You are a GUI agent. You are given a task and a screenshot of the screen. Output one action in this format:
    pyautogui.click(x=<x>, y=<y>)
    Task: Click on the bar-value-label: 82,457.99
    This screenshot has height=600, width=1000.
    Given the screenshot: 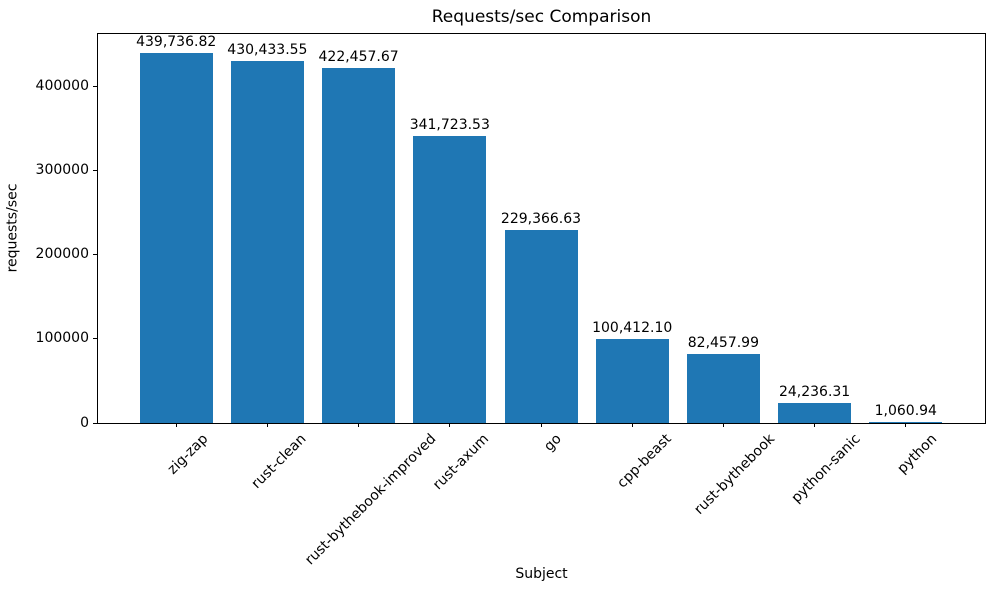 What is the action you would take?
    pyautogui.click(x=723, y=342)
    